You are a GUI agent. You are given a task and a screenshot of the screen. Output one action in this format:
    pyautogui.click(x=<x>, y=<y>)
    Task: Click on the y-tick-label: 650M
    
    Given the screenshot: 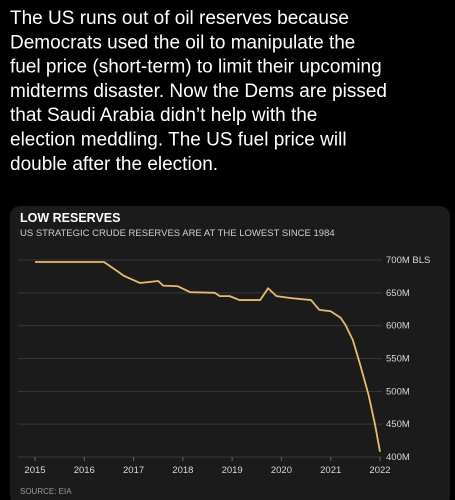 What is the action you would take?
    pyautogui.click(x=398, y=293)
    